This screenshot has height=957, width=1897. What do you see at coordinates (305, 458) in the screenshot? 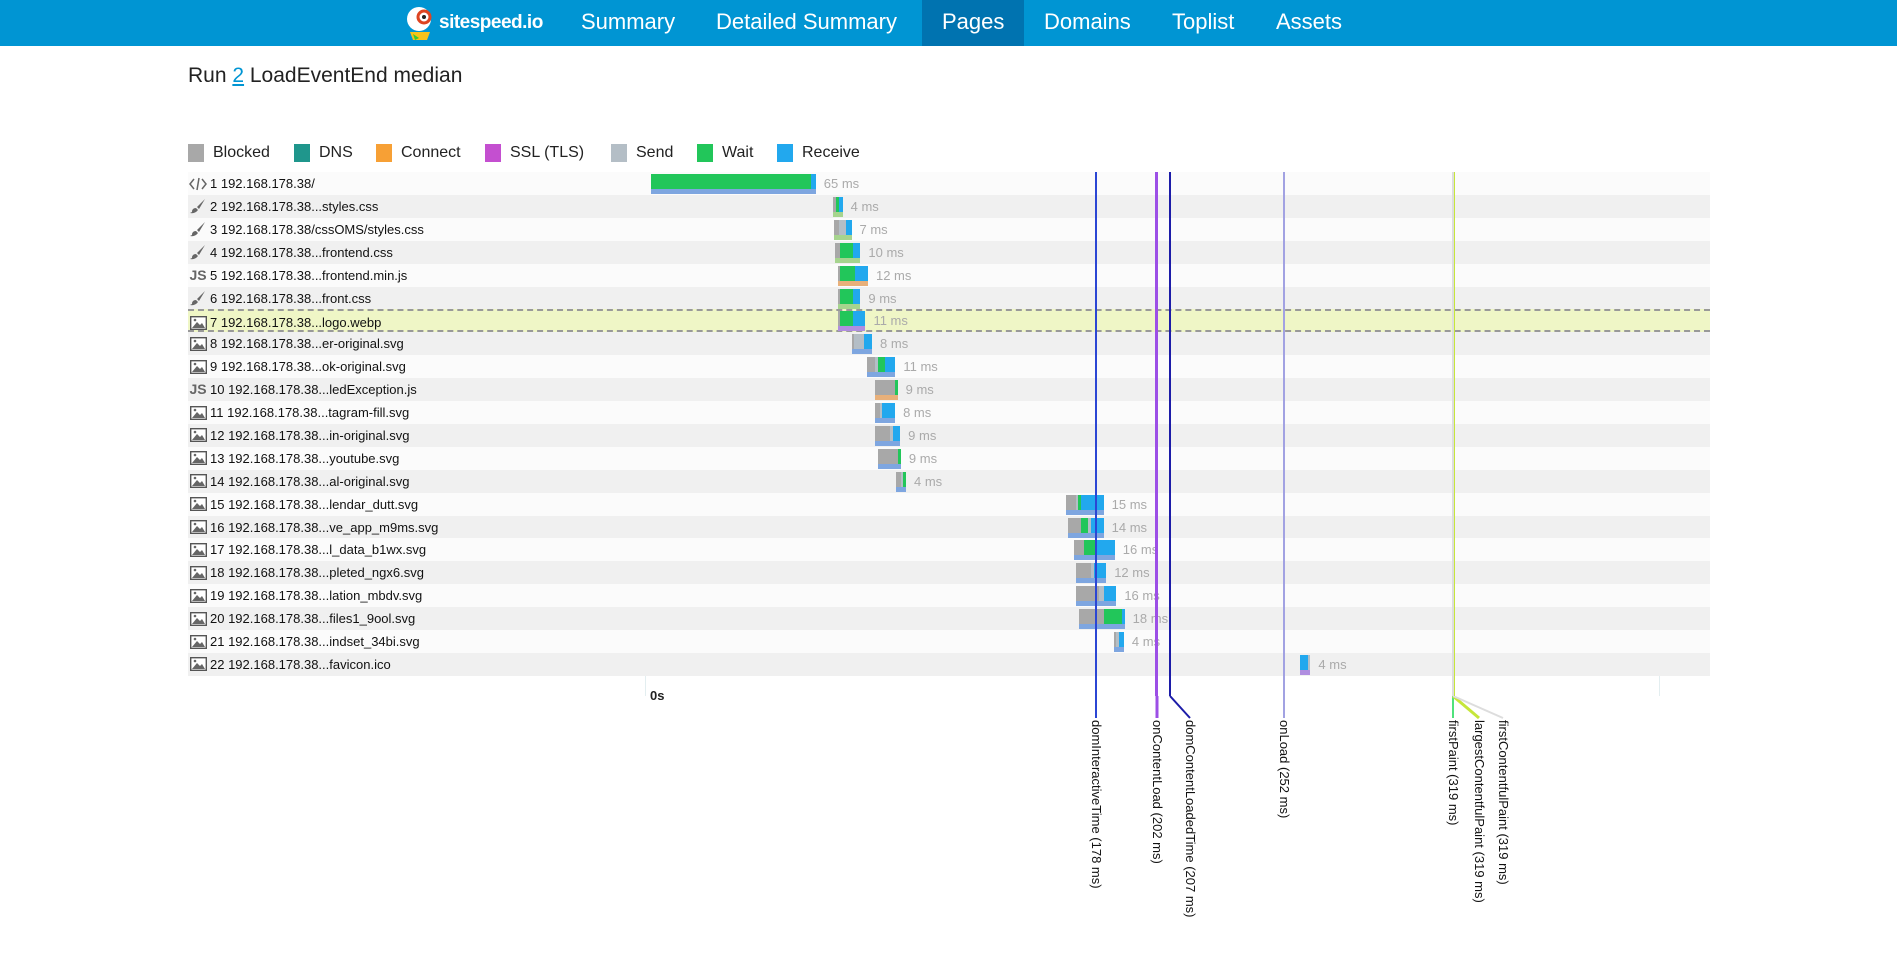
I see `request-url: 13 192.168.178.38...youtube.svg` at bounding box center [305, 458].